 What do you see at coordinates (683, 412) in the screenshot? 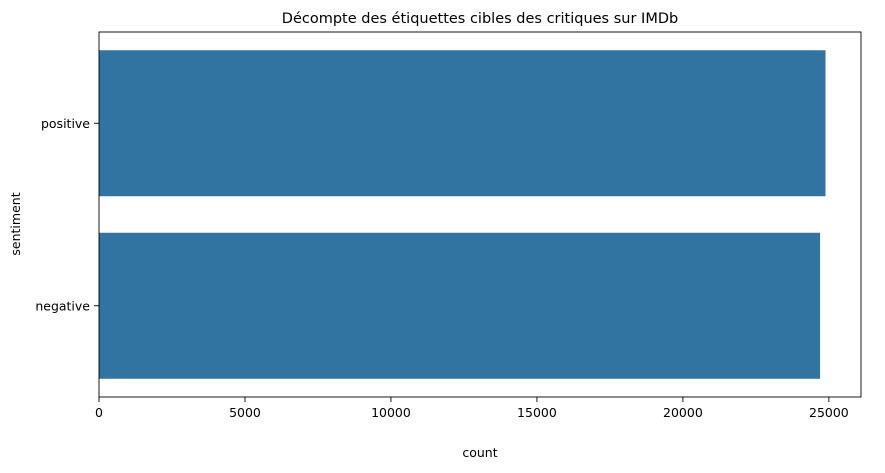
I see `x-tick-label: 20000` at bounding box center [683, 412].